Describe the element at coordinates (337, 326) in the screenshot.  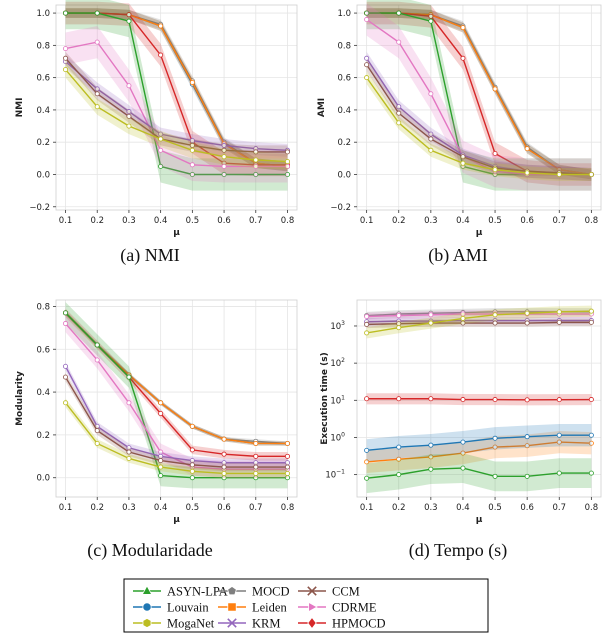
I see `y-tick-label: 10³` at that location.